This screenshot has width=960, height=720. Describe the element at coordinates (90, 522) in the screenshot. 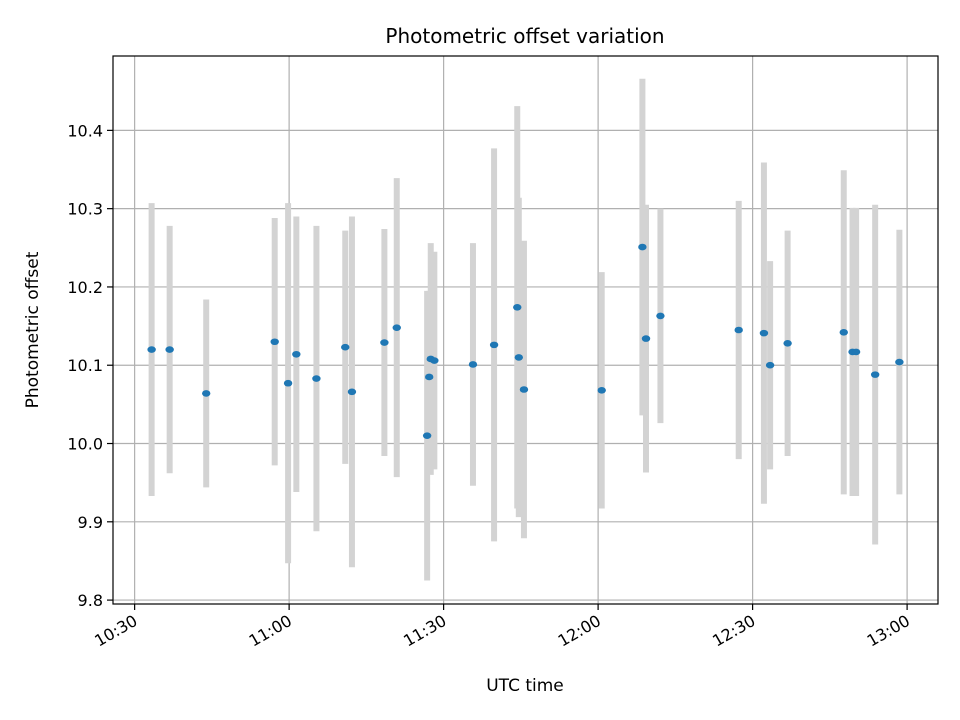

I see `y-tick-label: 9.9` at that location.